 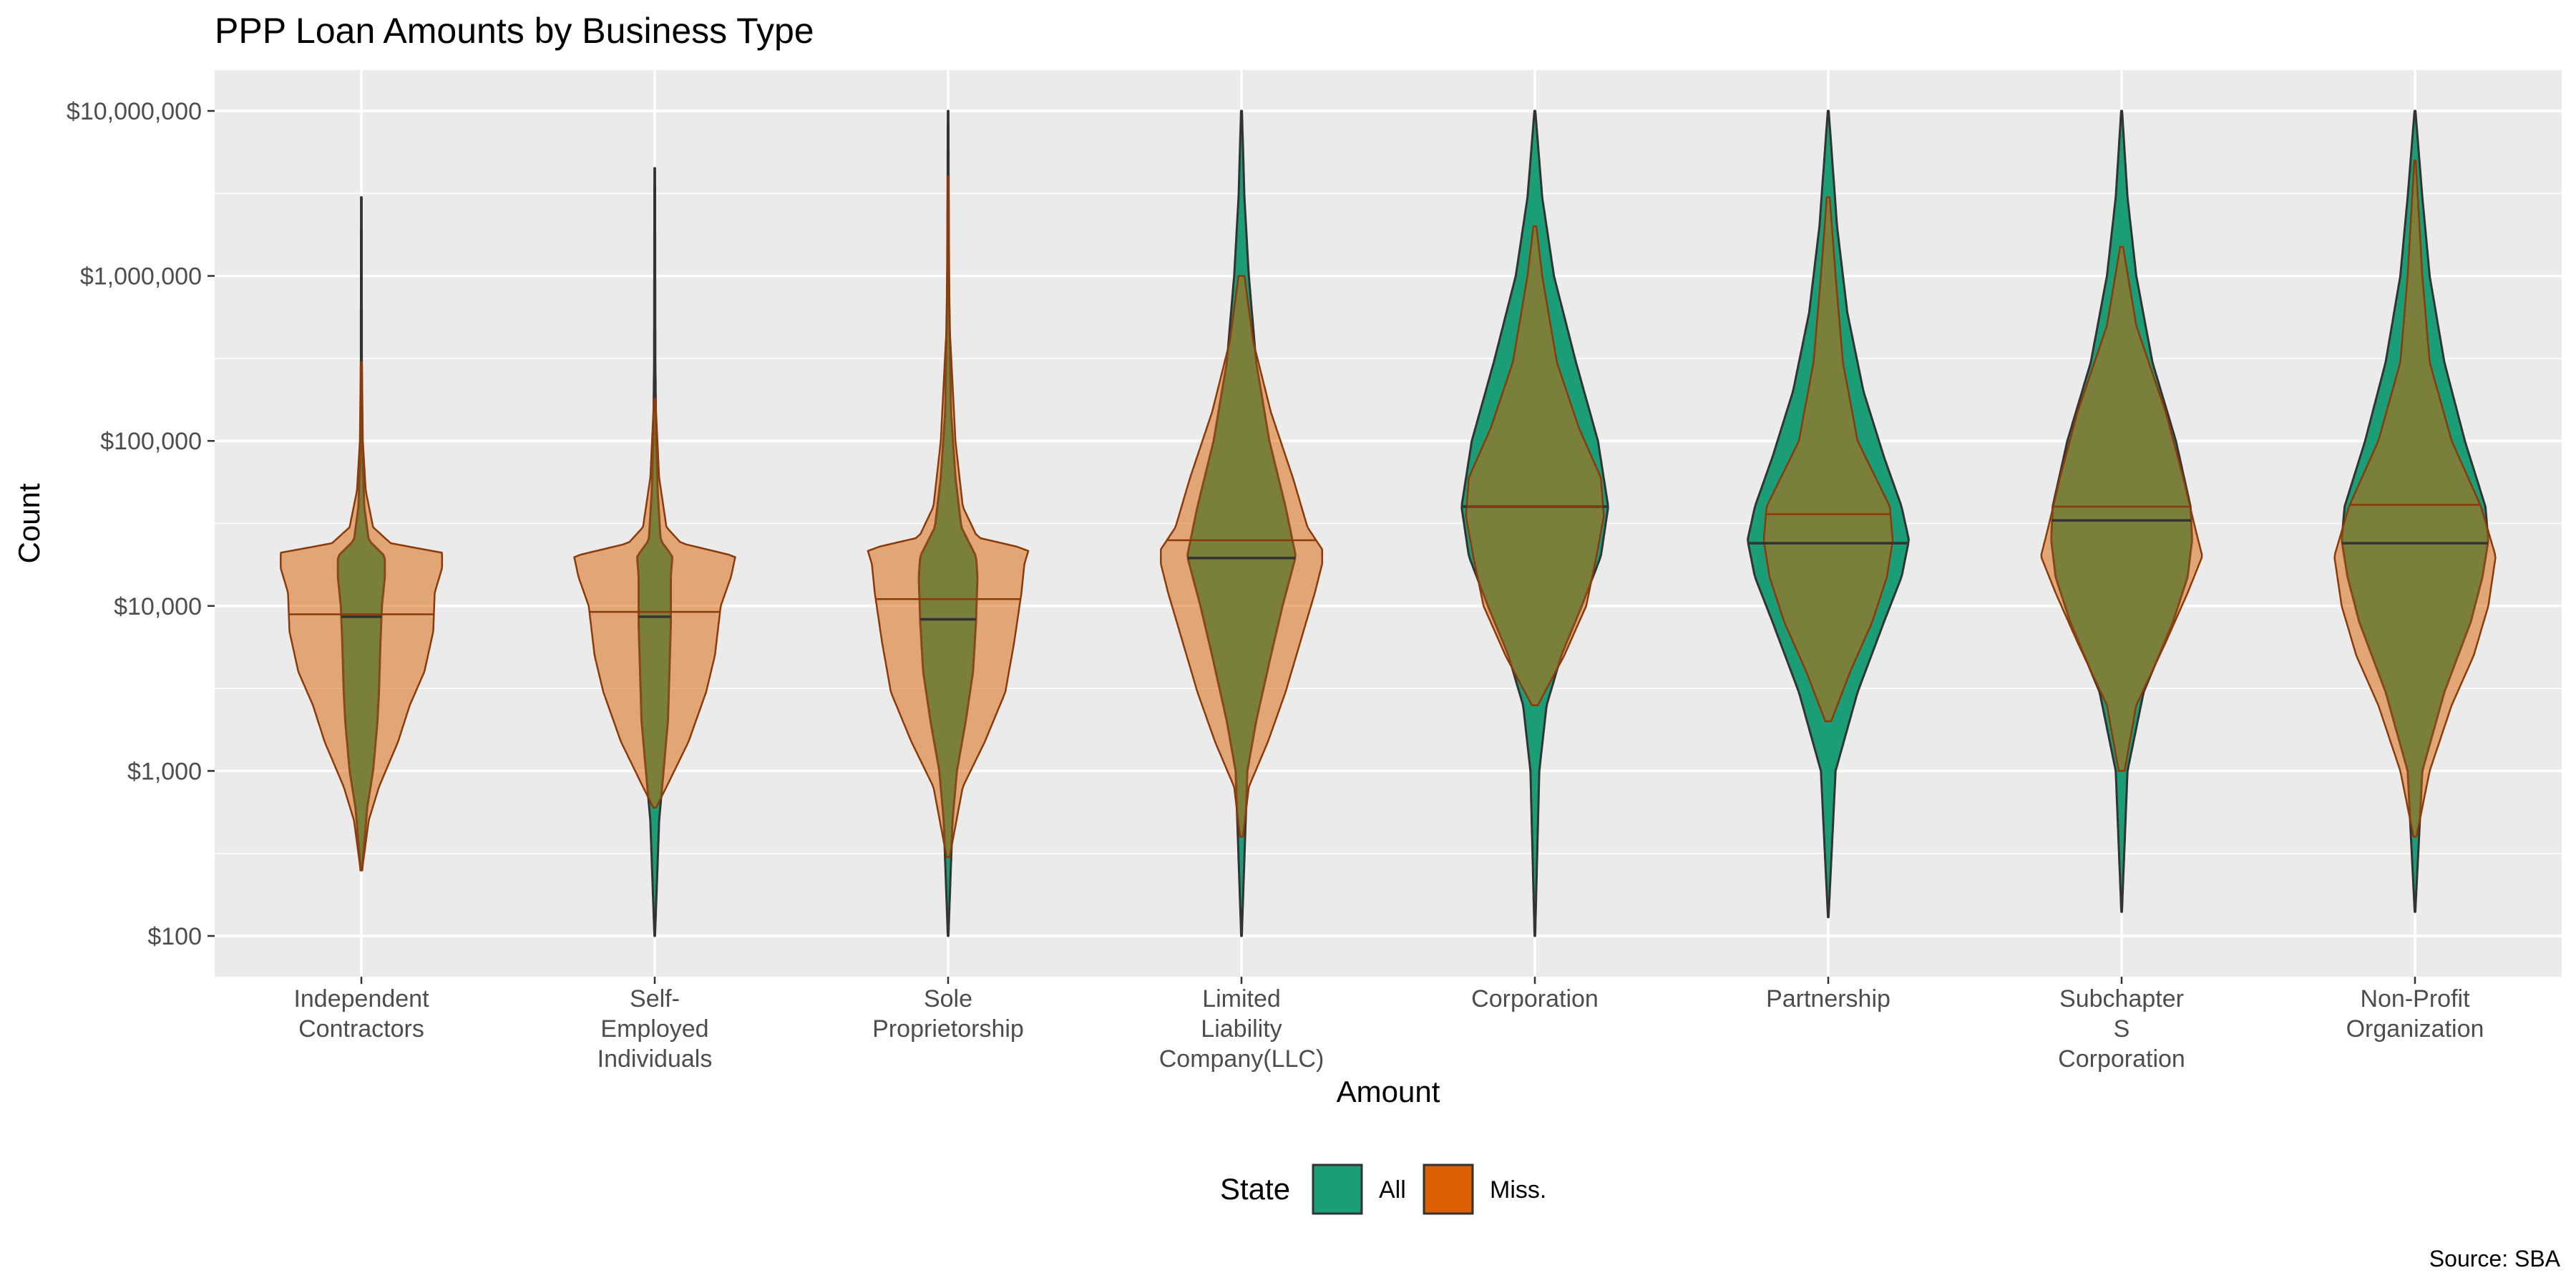 What do you see at coordinates (134, 111) in the screenshot?
I see `y-tick-label: $10,000,000` at bounding box center [134, 111].